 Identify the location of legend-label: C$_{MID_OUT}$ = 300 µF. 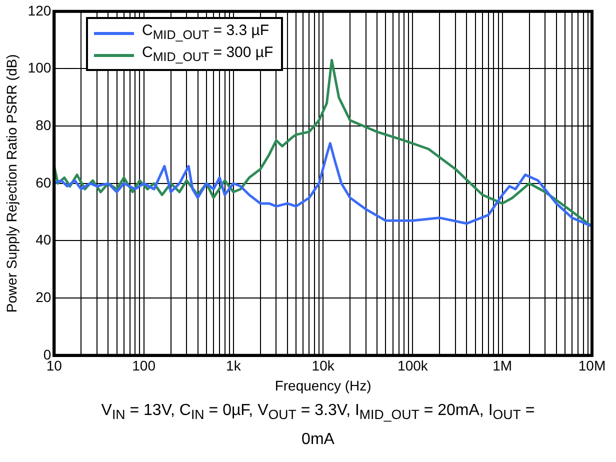
(208, 55).